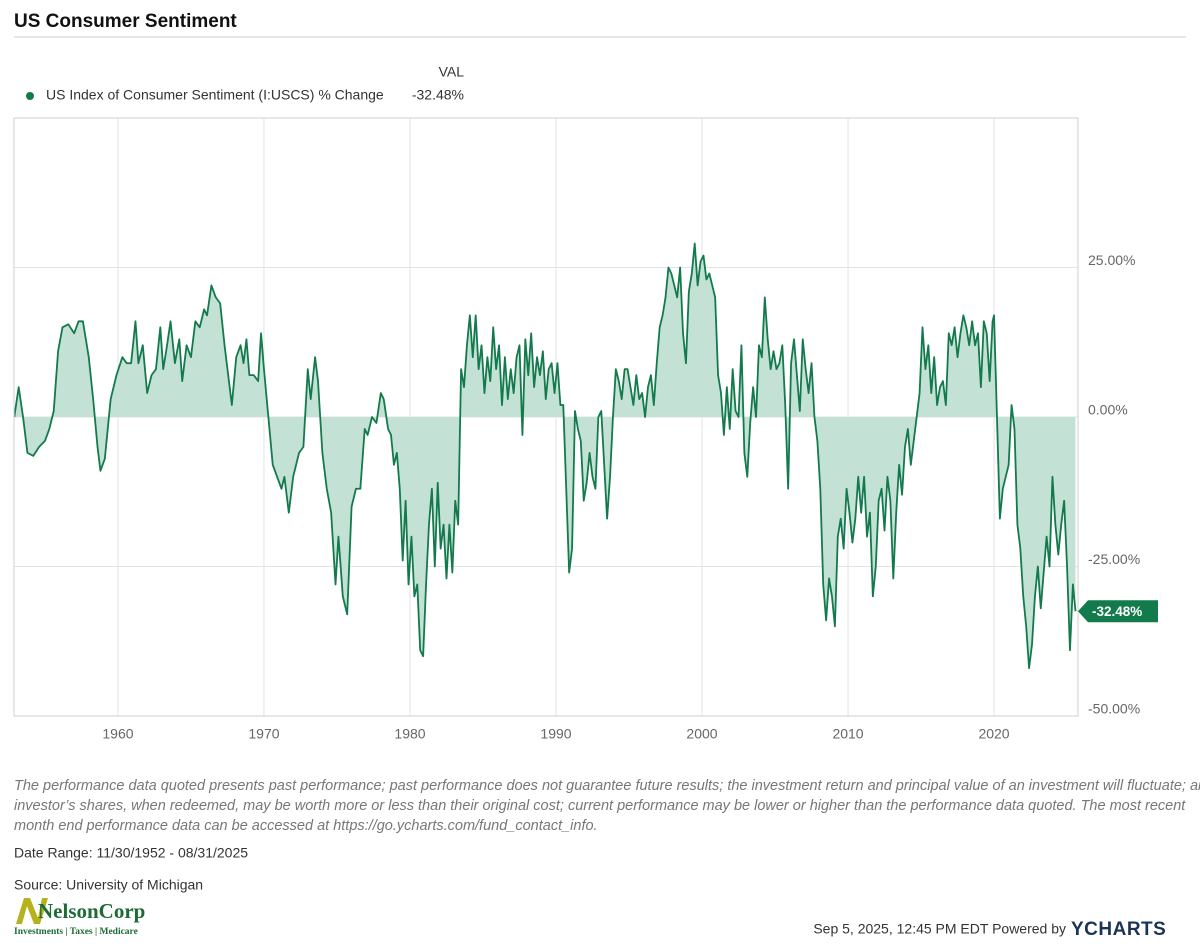  What do you see at coordinates (117, 734) in the screenshot?
I see `x-tick-label: 1960` at bounding box center [117, 734].